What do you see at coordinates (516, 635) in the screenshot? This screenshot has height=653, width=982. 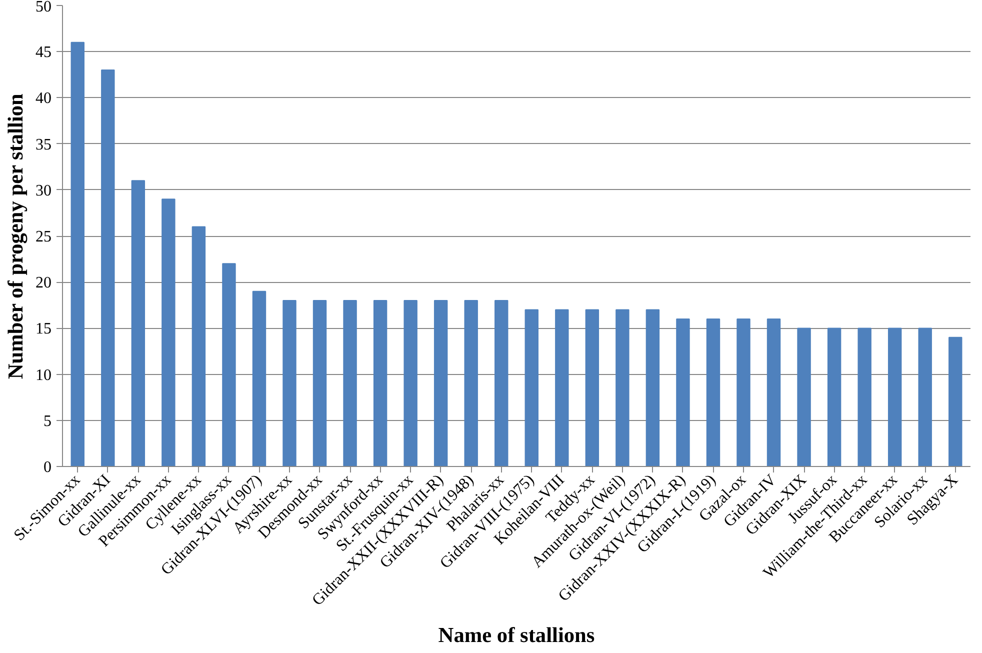 I see `x-axis-title: Name of stallions` at bounding box center [516, 635].